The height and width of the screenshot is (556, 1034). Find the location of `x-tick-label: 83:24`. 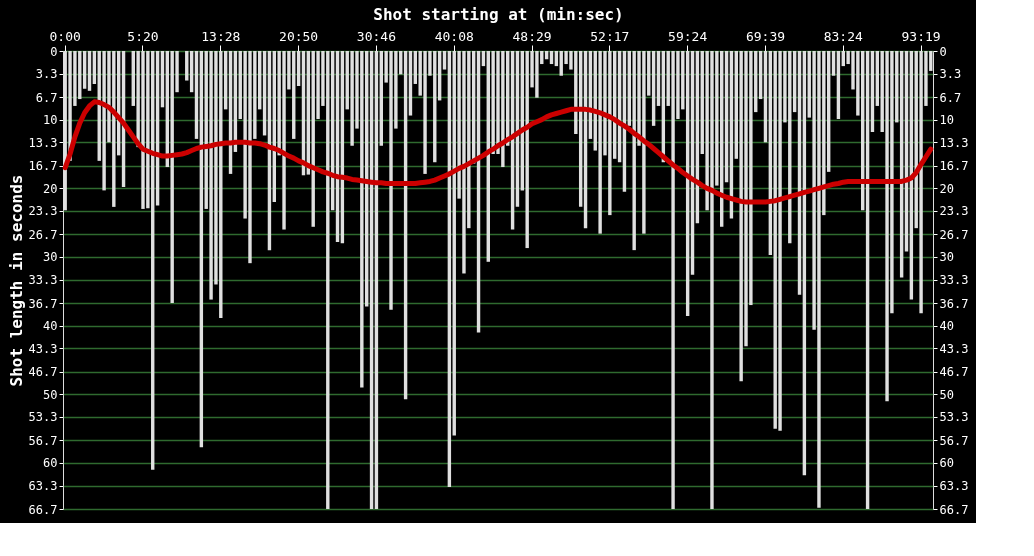

x-tick-label: 83:24 is located at coordinates (843, 36).